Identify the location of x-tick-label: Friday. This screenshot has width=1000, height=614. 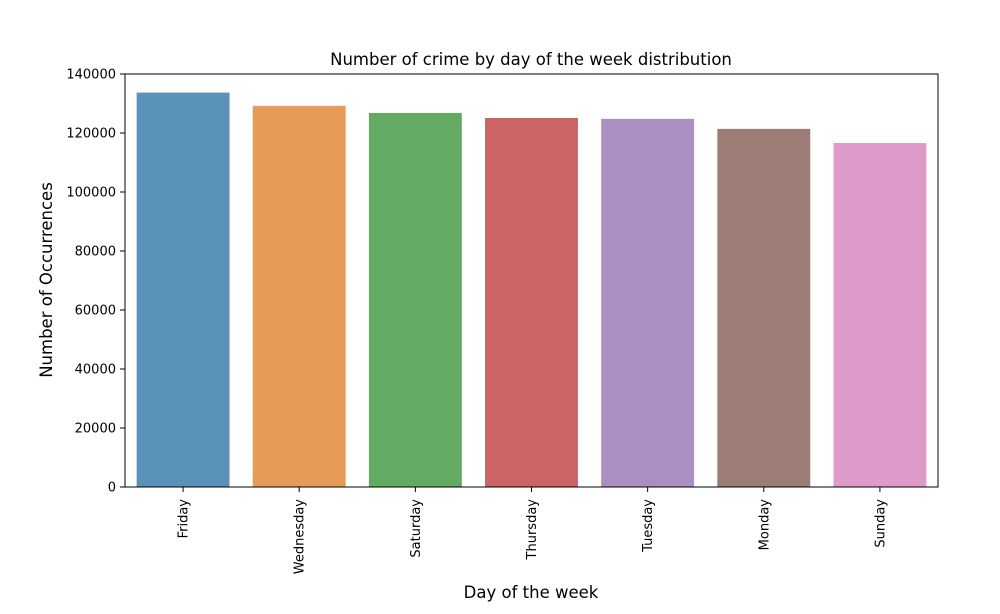
(184, 519).